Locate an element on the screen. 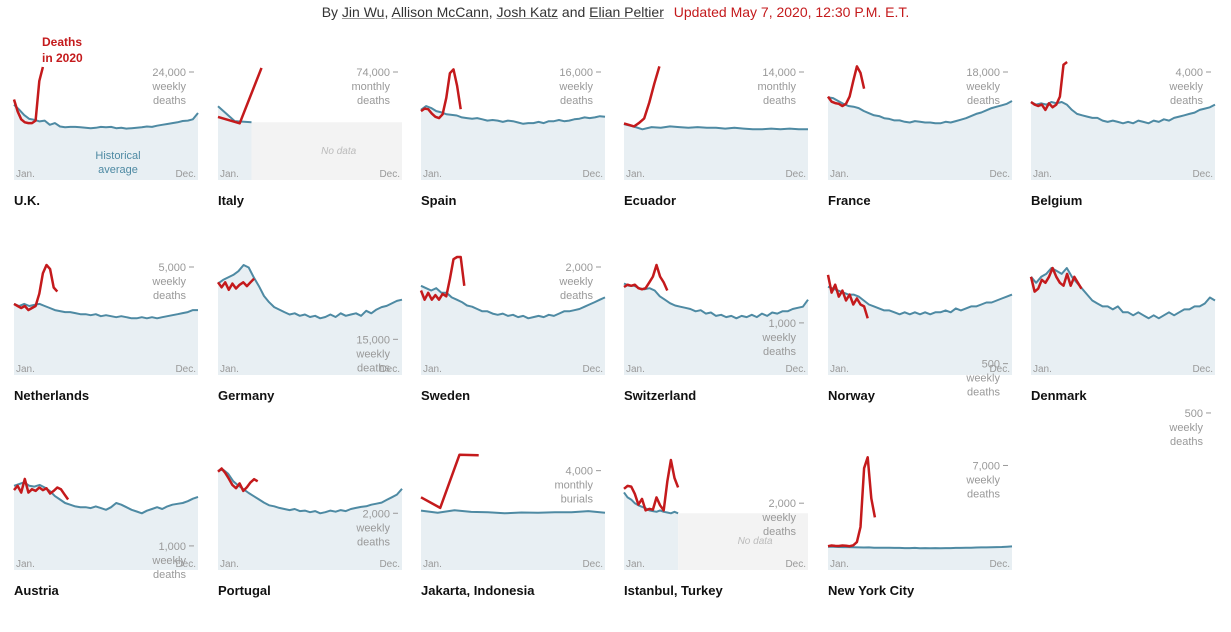  chart-svg: Jan. Dec. 7,000 weekly deaths is located at coordinates (920, 513).